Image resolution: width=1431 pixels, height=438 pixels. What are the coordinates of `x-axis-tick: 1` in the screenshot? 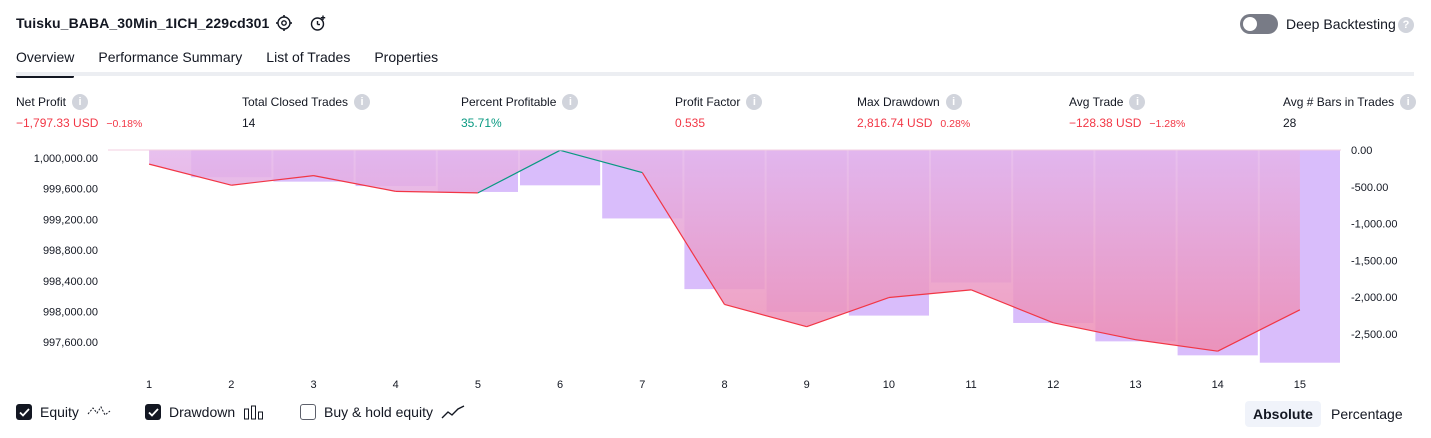 It's located at (149, 385).